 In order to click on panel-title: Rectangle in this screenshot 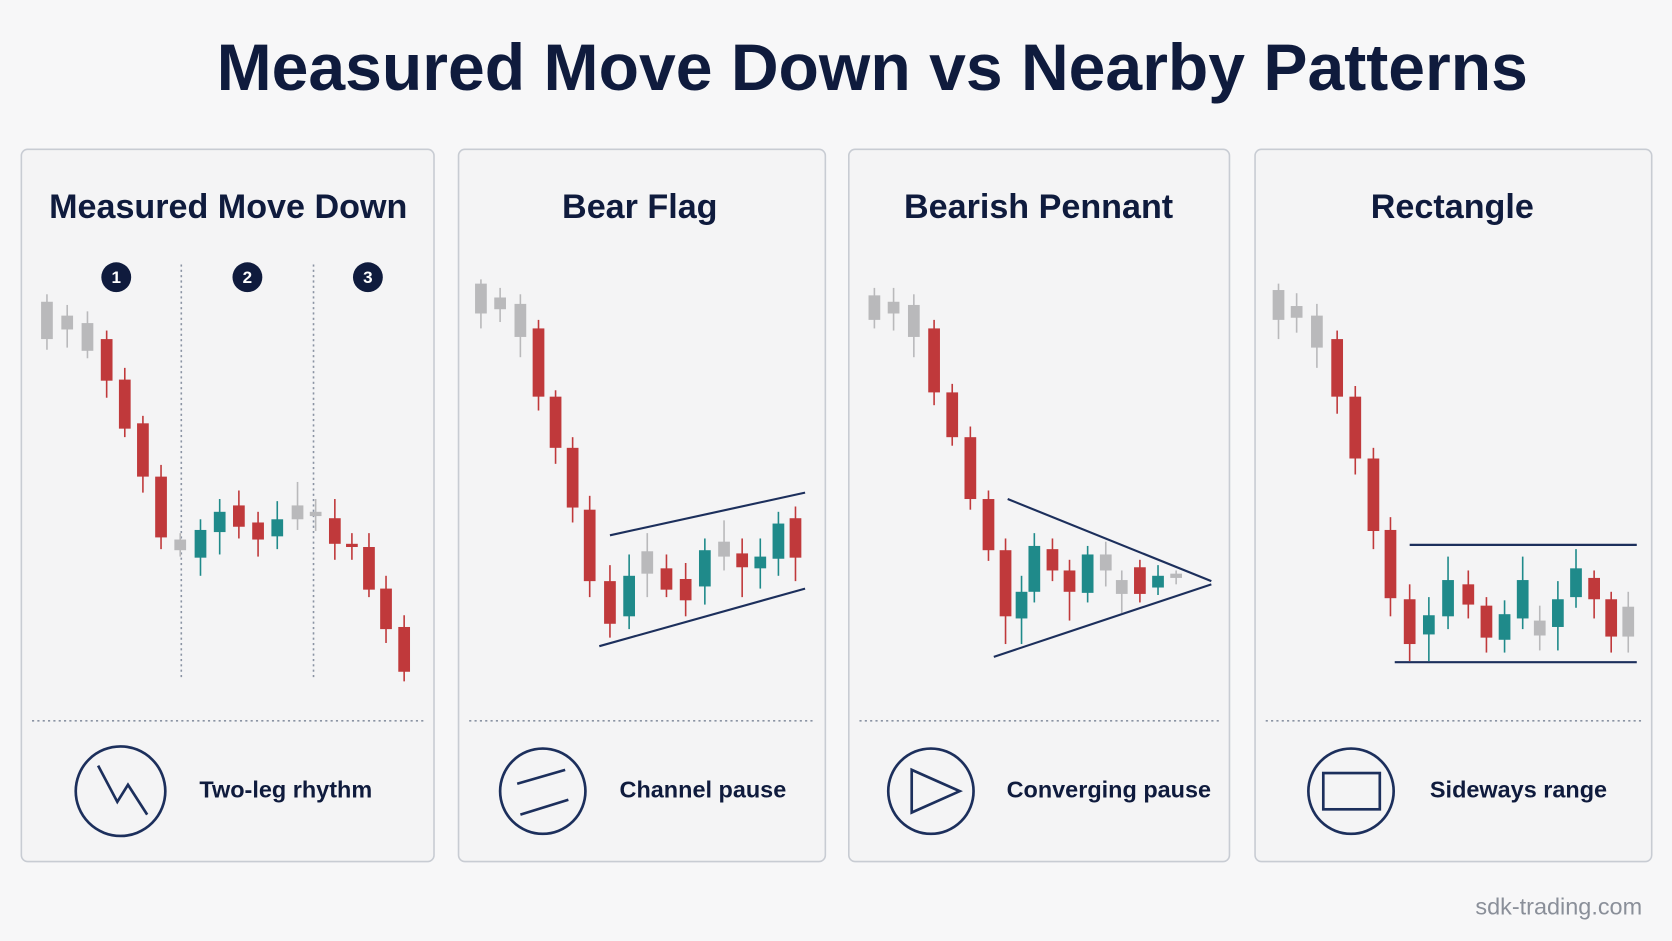, I will do `click(1452, 207)`.